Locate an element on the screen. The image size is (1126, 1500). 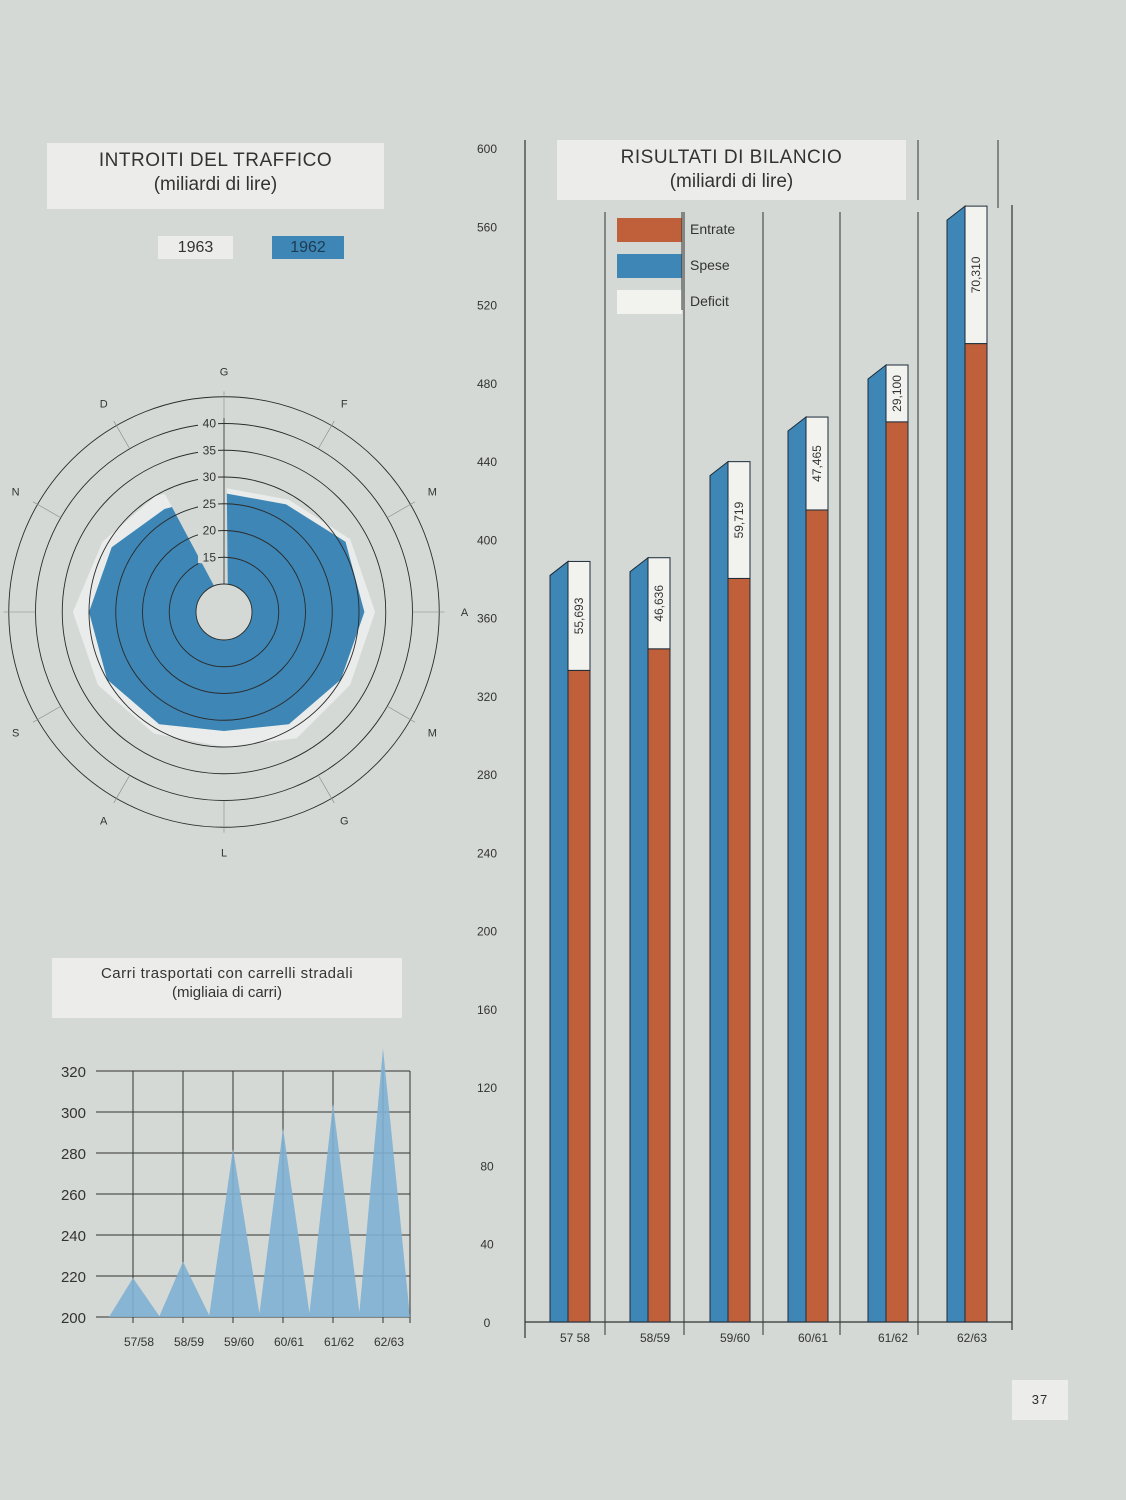
bar-category-label: 62/63 is located at coordinates (972, 1338).